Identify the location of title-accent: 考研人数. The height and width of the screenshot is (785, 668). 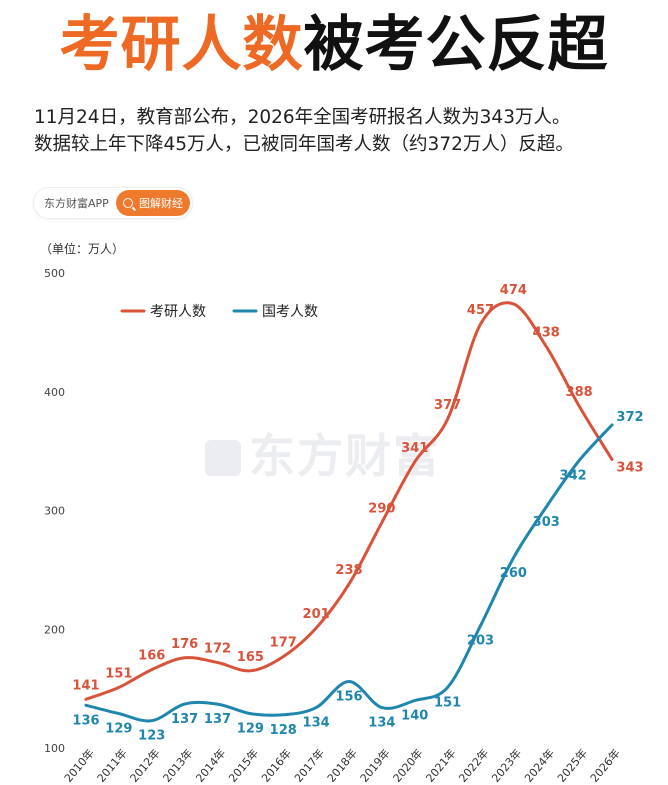
(181, 45).